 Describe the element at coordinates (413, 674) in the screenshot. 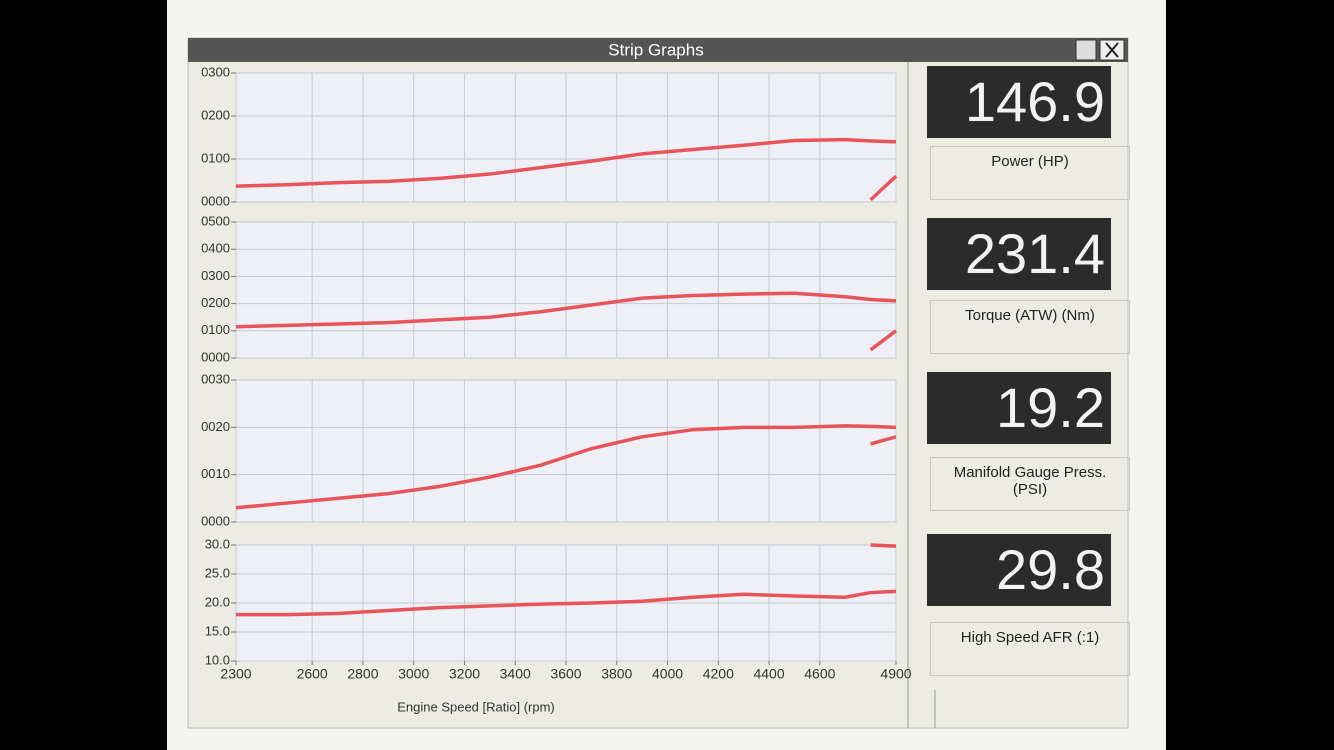

I see `x-tick-label: 3000` at that location.